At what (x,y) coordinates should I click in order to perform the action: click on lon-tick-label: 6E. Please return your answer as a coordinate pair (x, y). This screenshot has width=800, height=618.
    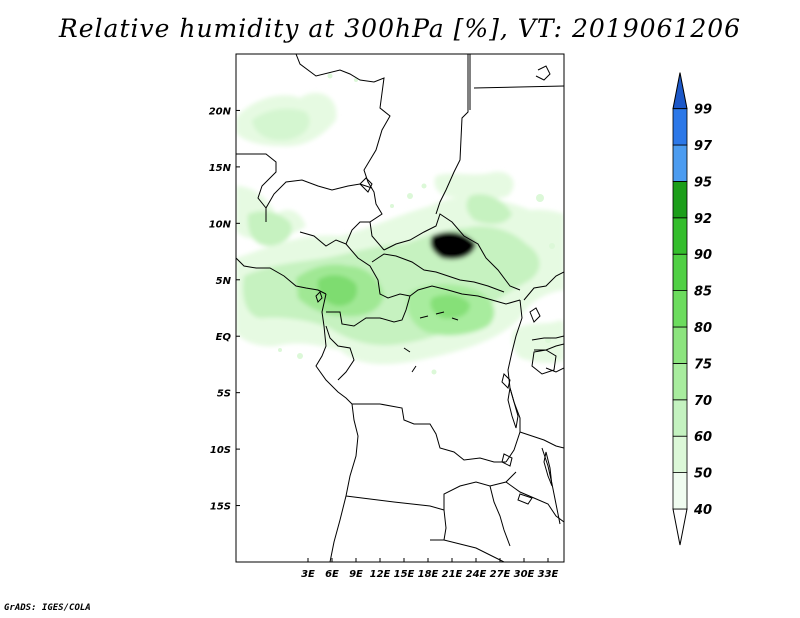
    Looking at the image, I should click on (332, 574).